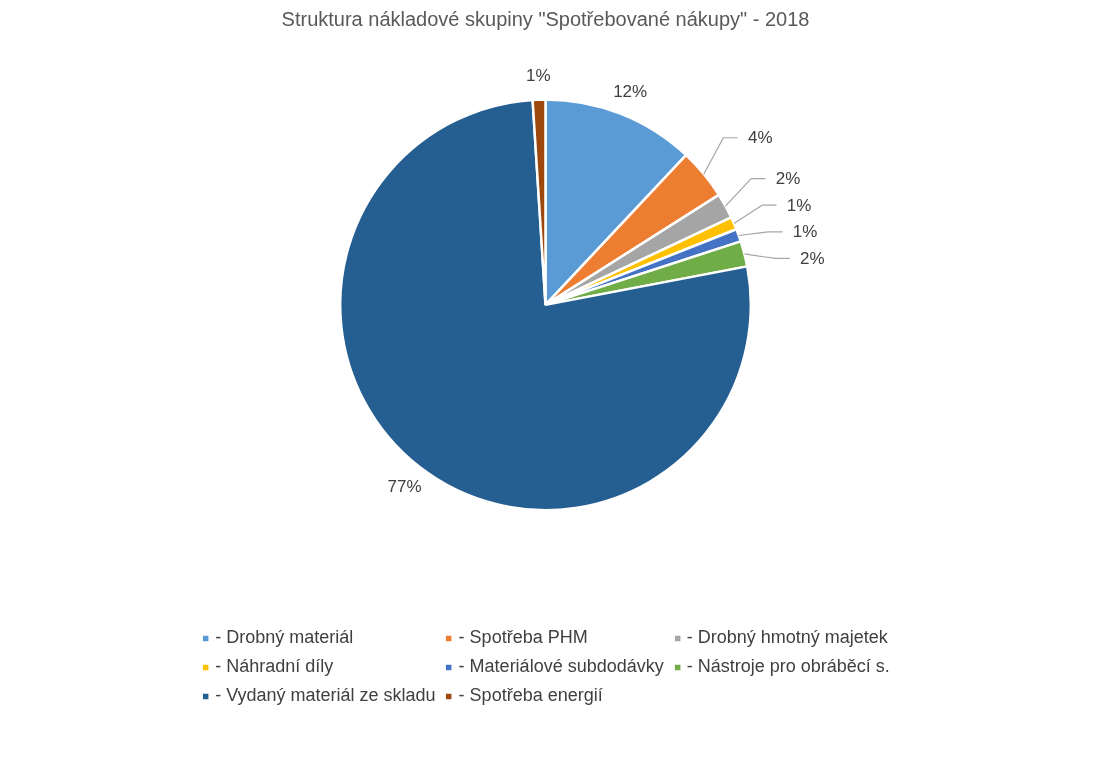  I want to click on legend-label: - Drobný hmotný majetek, so click(787, 637).